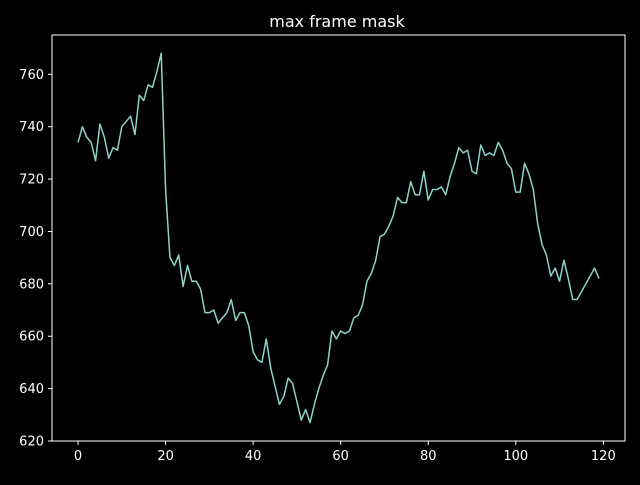  What do you see at coordinates (31, 284) in the screenshot?
I see `y-tick-label: 680` at bounding box center [31, 284].